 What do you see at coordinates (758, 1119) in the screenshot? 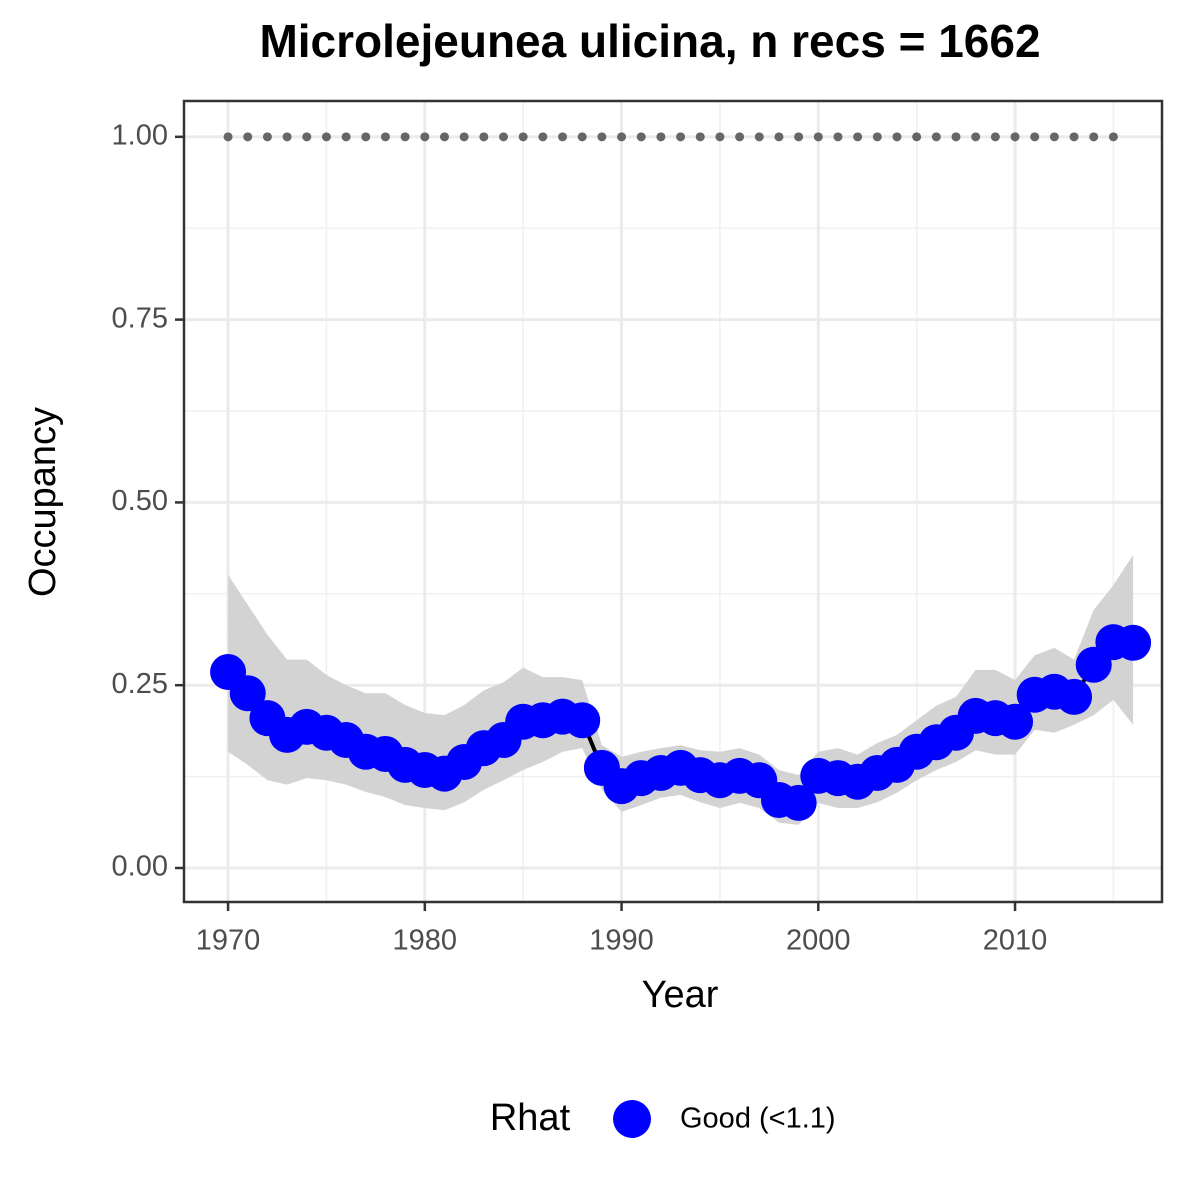
I see `legend-label: Good (<1.1)` at bounding box center [758, 1119].